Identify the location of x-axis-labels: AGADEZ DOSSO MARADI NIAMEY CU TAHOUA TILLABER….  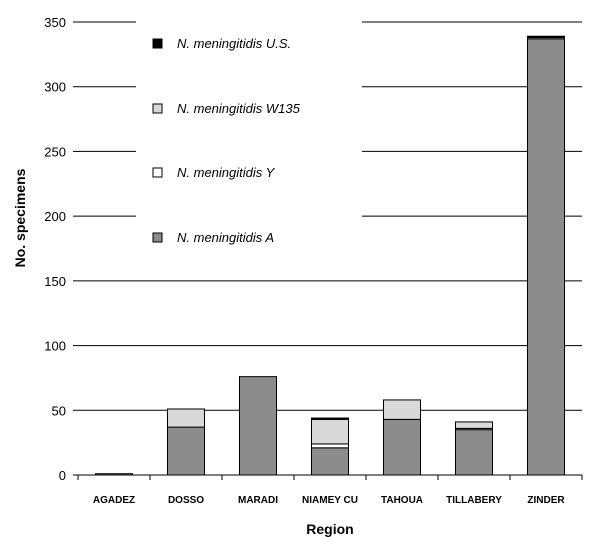
(330, 490).